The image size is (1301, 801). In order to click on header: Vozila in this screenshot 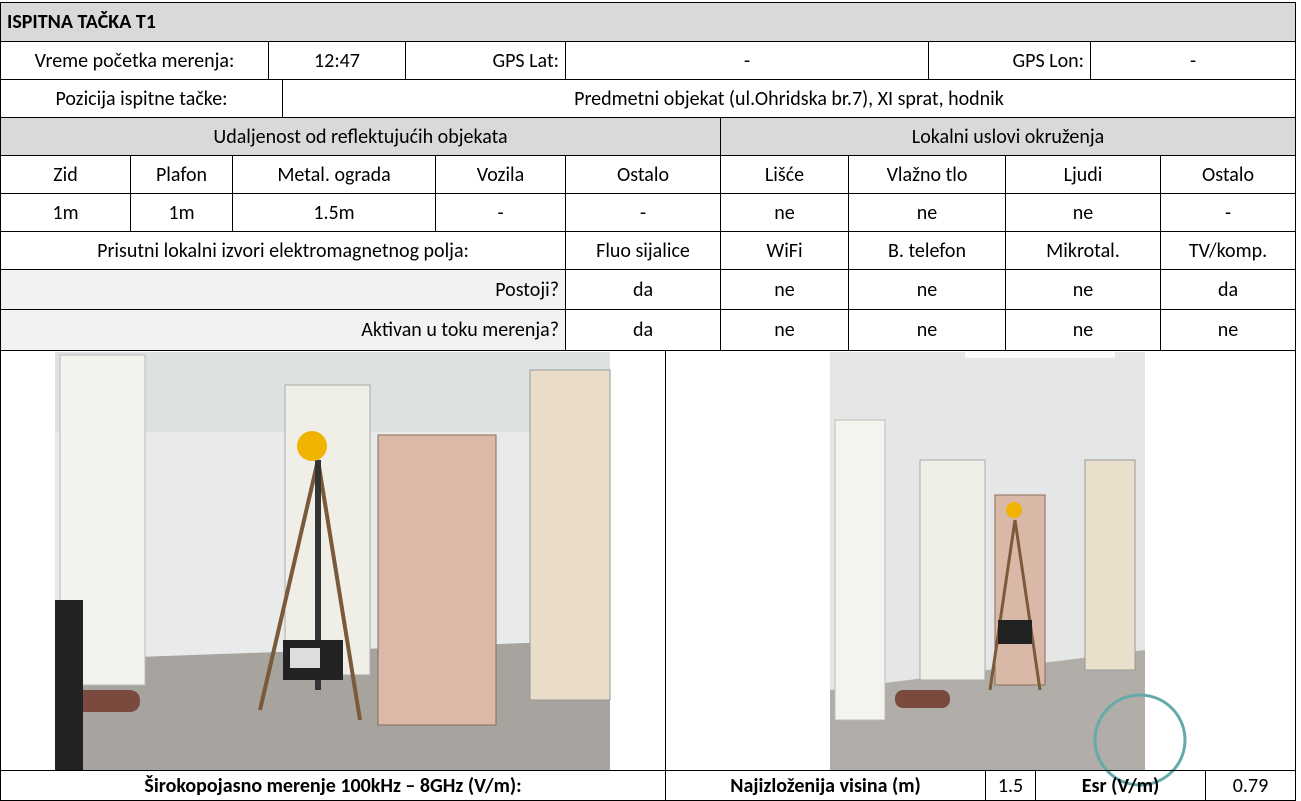, I will do `click(500, 174)`.